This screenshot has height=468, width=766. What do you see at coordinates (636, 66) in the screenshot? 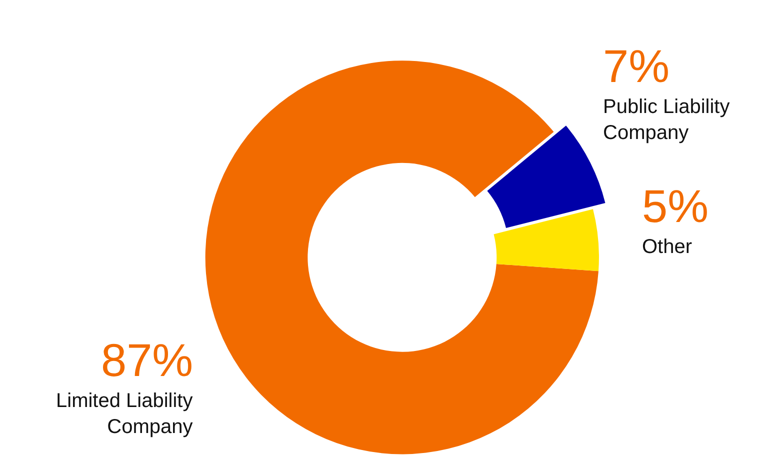
I see `data-label: 7%` at bounding box center [636, 66].